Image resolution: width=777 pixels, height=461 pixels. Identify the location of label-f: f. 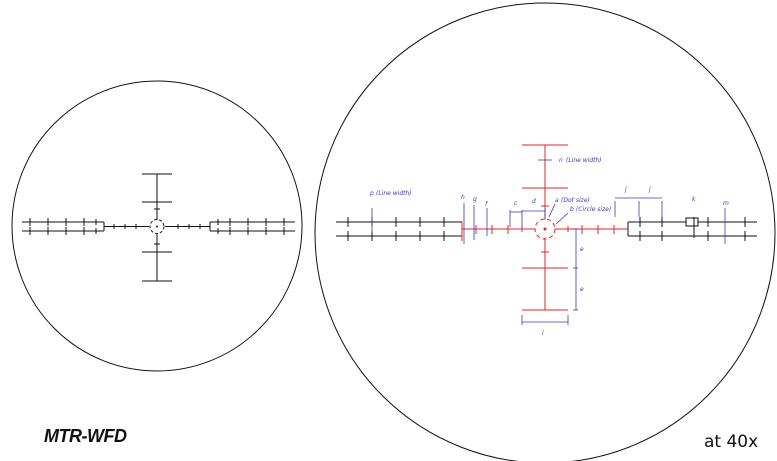
(486, 204).